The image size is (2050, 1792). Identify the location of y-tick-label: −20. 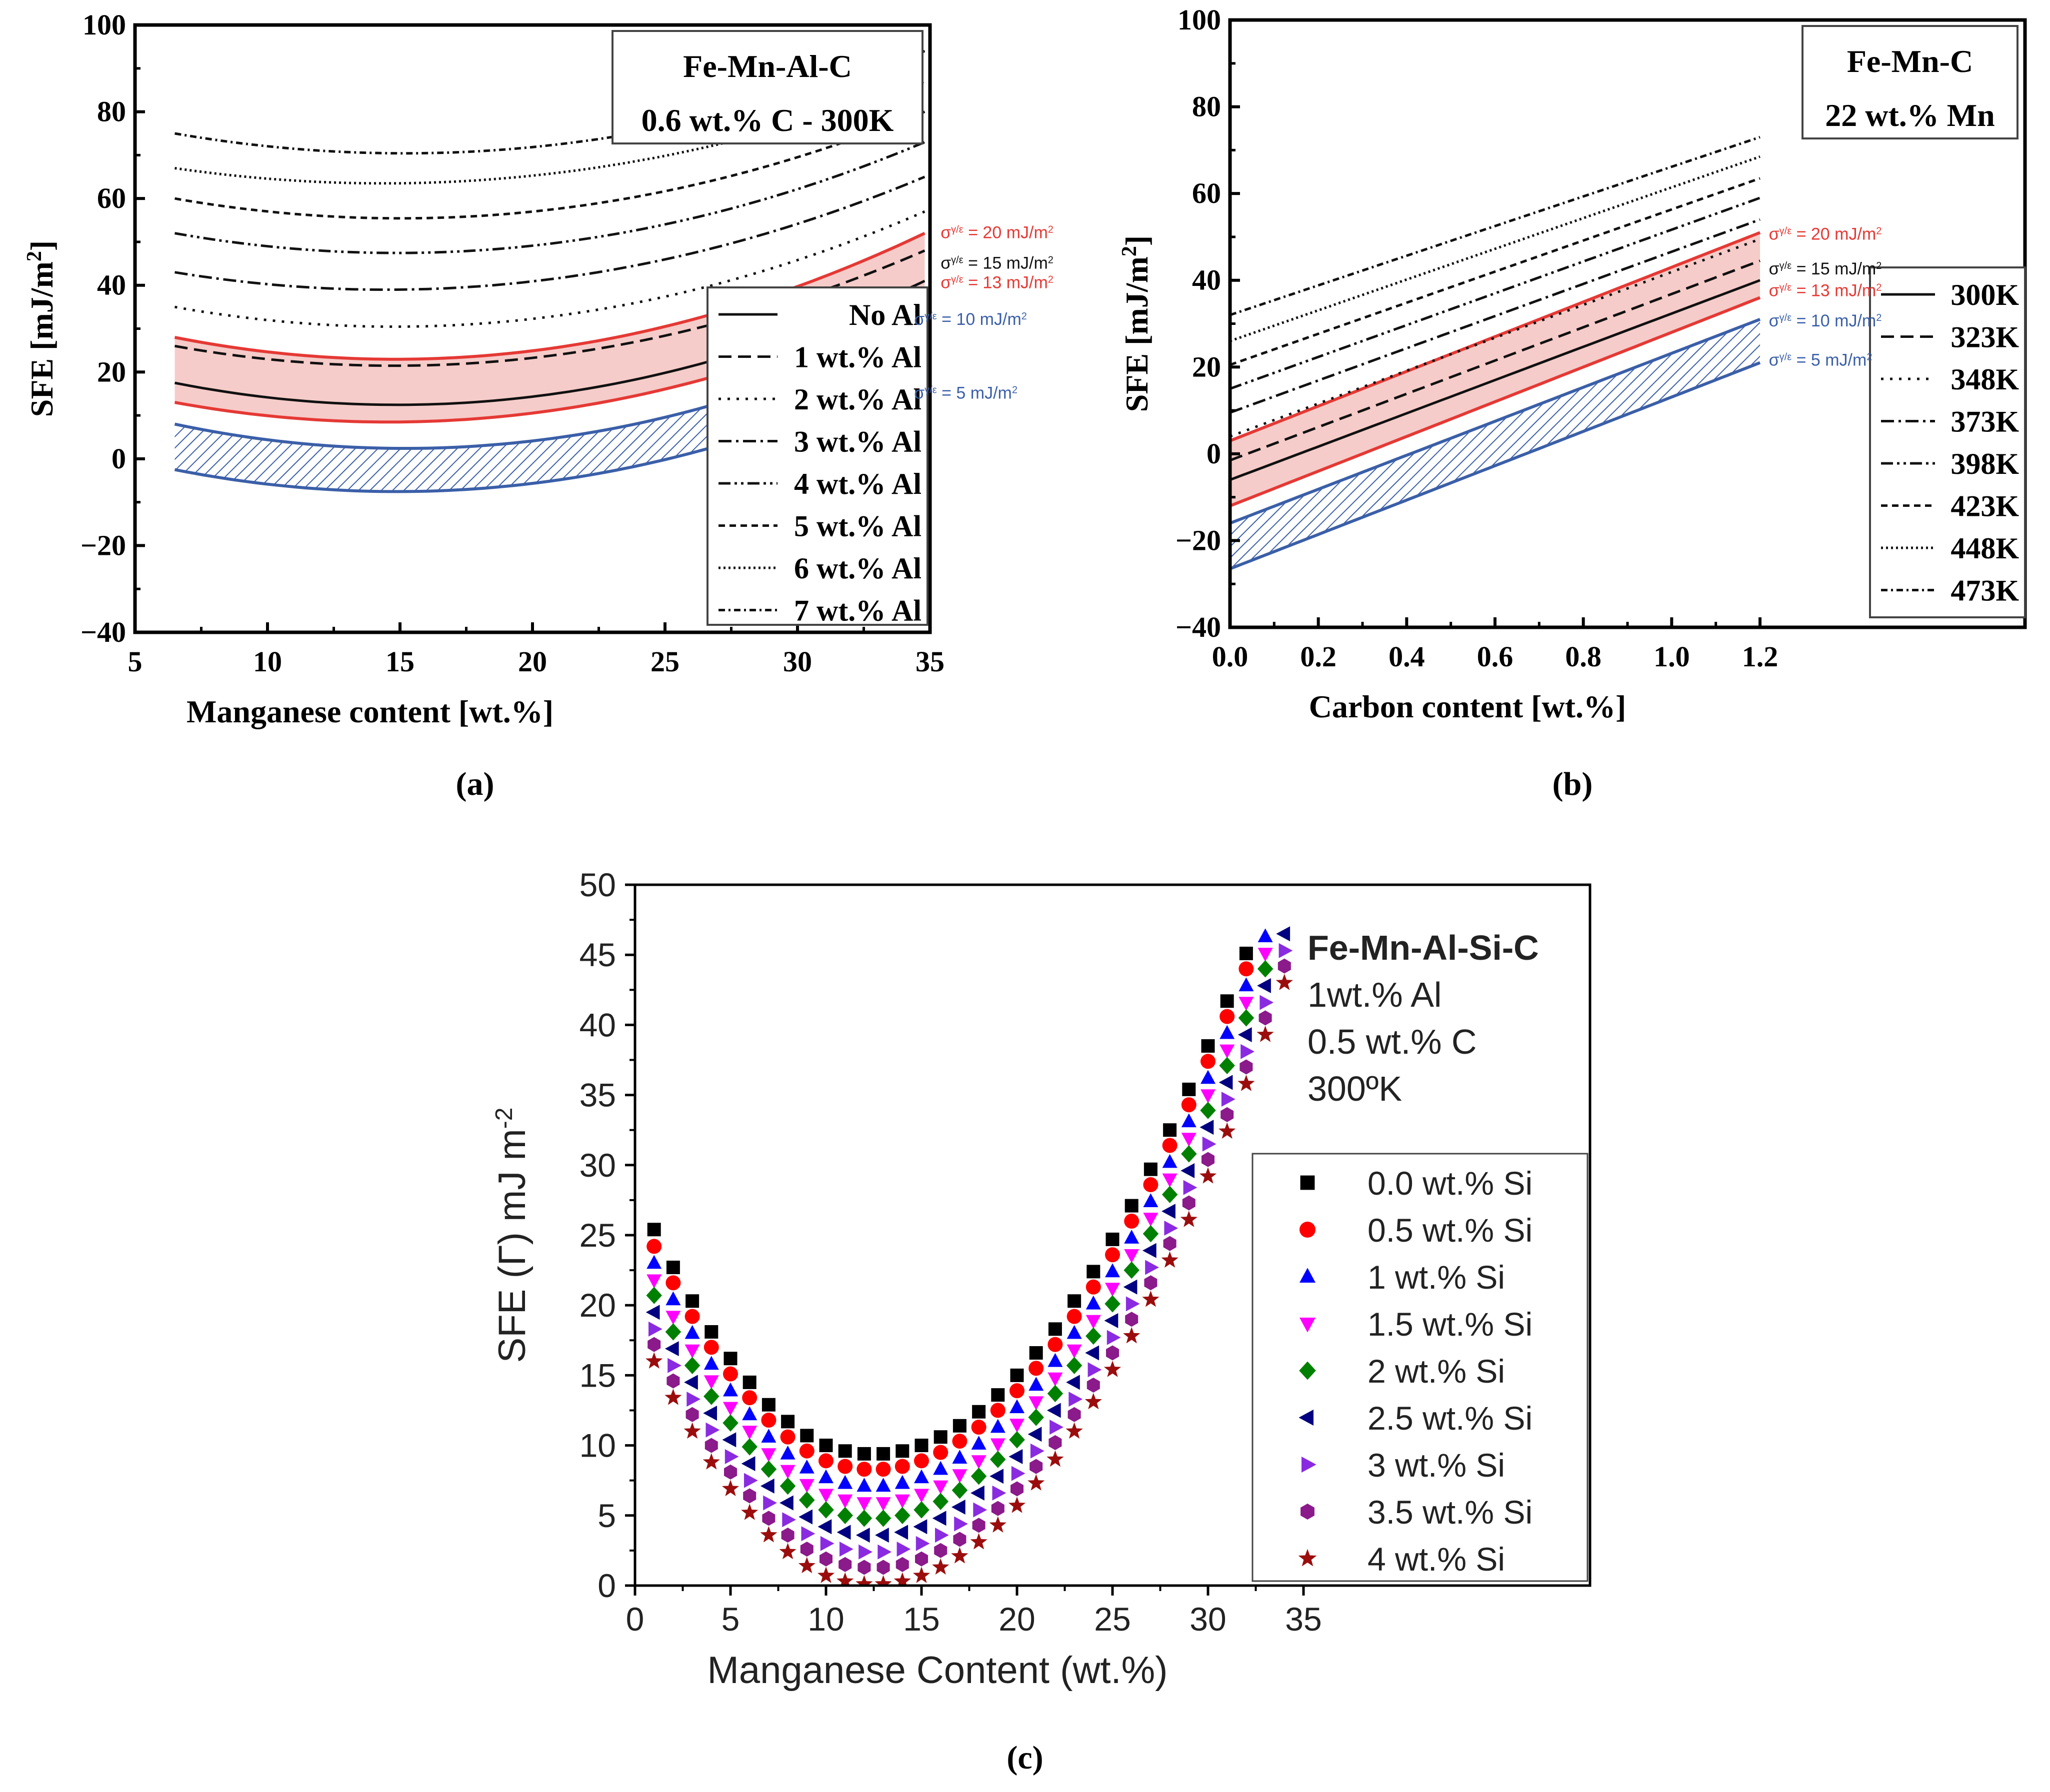
(1198, 540).